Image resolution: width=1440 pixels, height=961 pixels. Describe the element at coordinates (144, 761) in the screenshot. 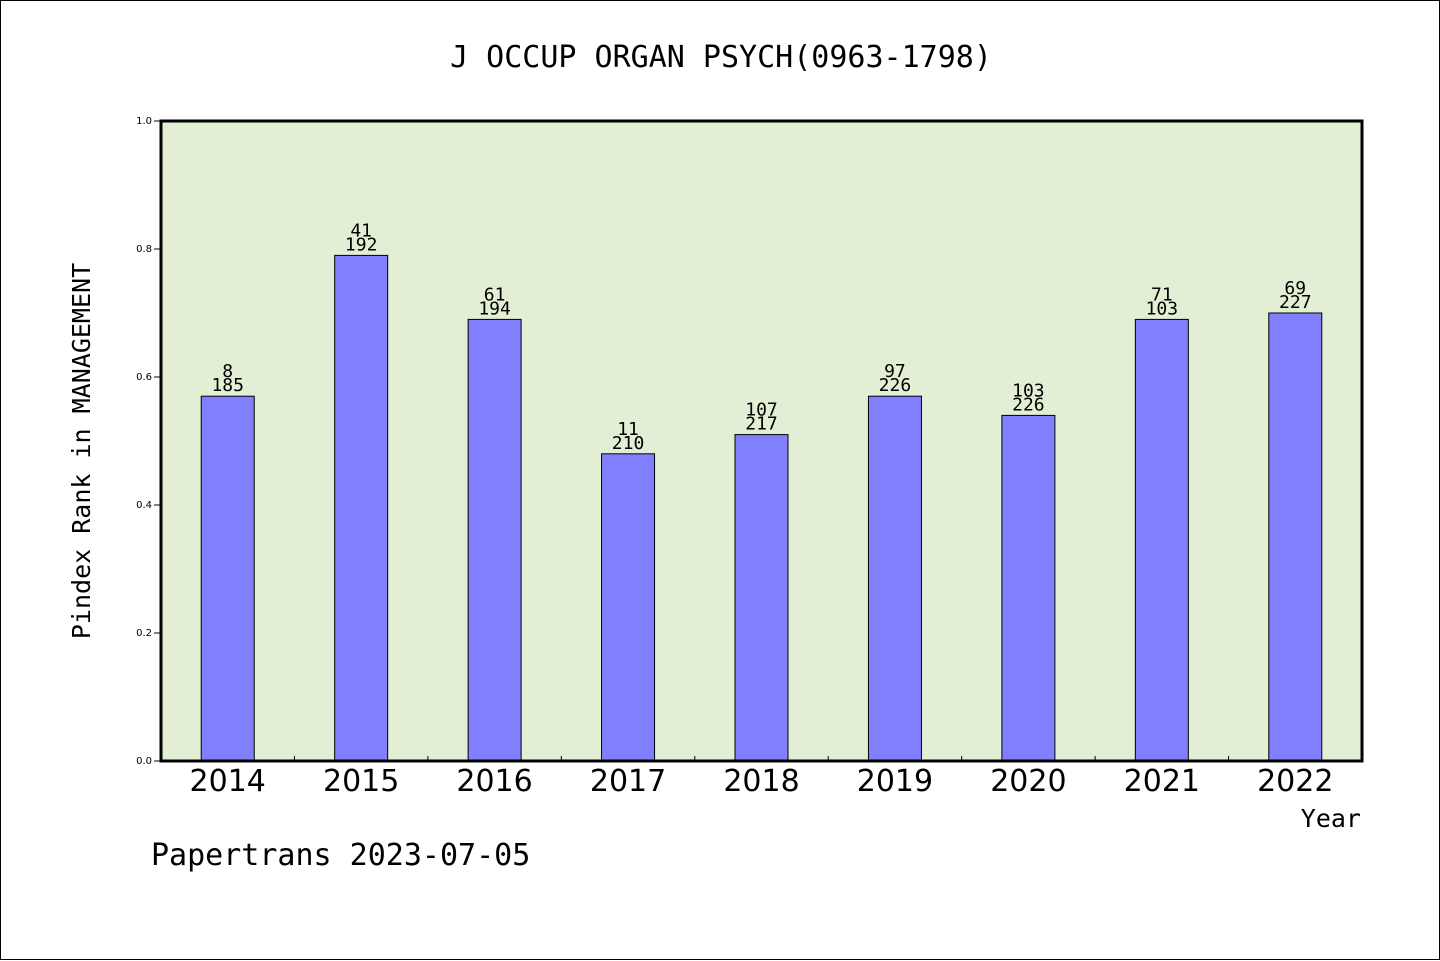

I see `y-tick-label: 0.0` at that location.